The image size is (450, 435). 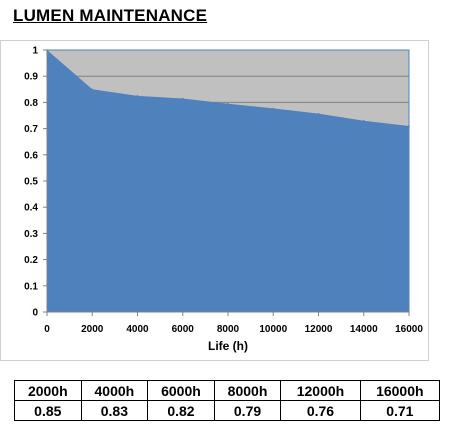 What do you see at coordinates (247, 390) in the screenshot?
I see `table-header-cell: 8000h` at bounding box center [247, 390].